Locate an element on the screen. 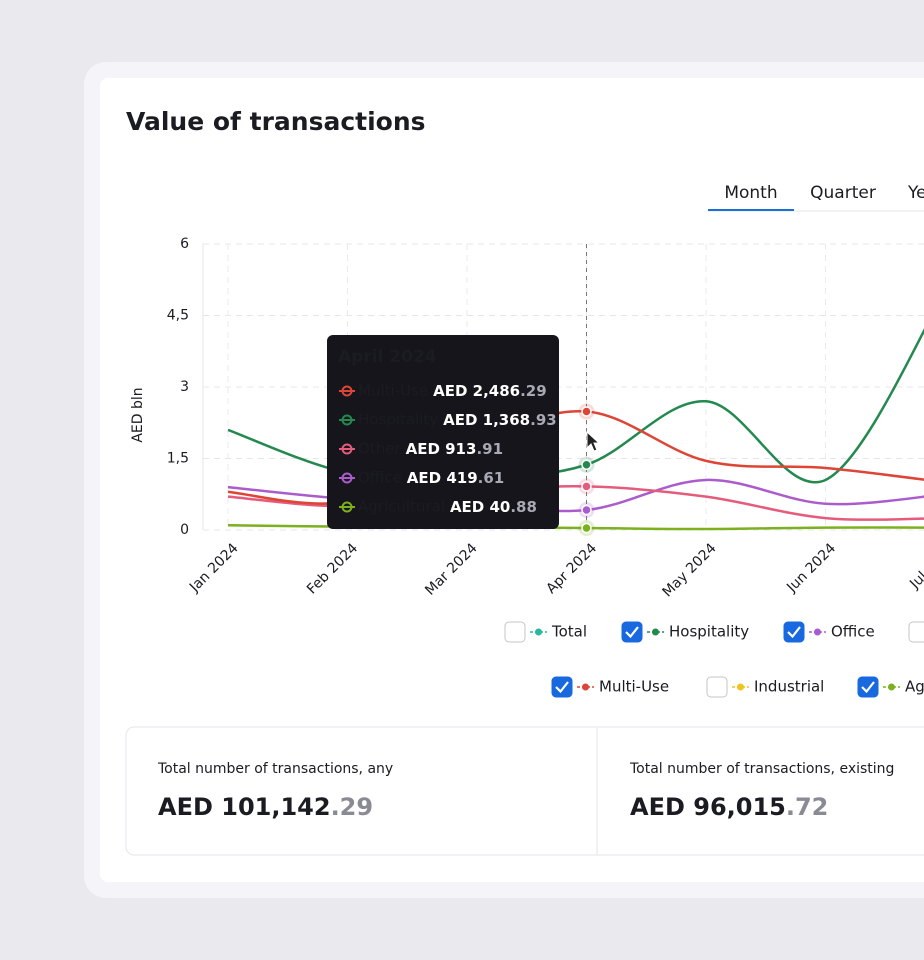  tab-underline is located at coordinates (751, 210).